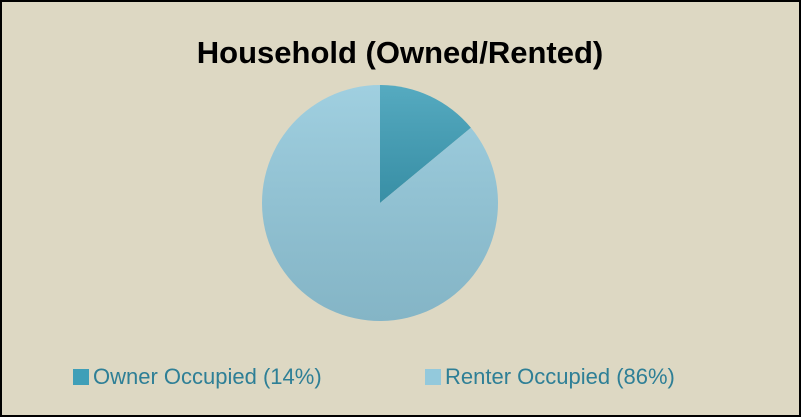 The height and width of the screenshot is (417, 801). What do you see at coordinates (207, 376) in the screenshot?
I see `legend-label: Owner Occupied (14%)` at bounding box center [207, 376].